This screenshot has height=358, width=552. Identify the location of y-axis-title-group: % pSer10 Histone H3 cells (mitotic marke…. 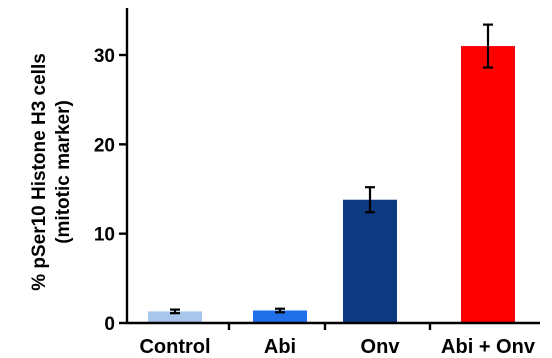
(51, 172).